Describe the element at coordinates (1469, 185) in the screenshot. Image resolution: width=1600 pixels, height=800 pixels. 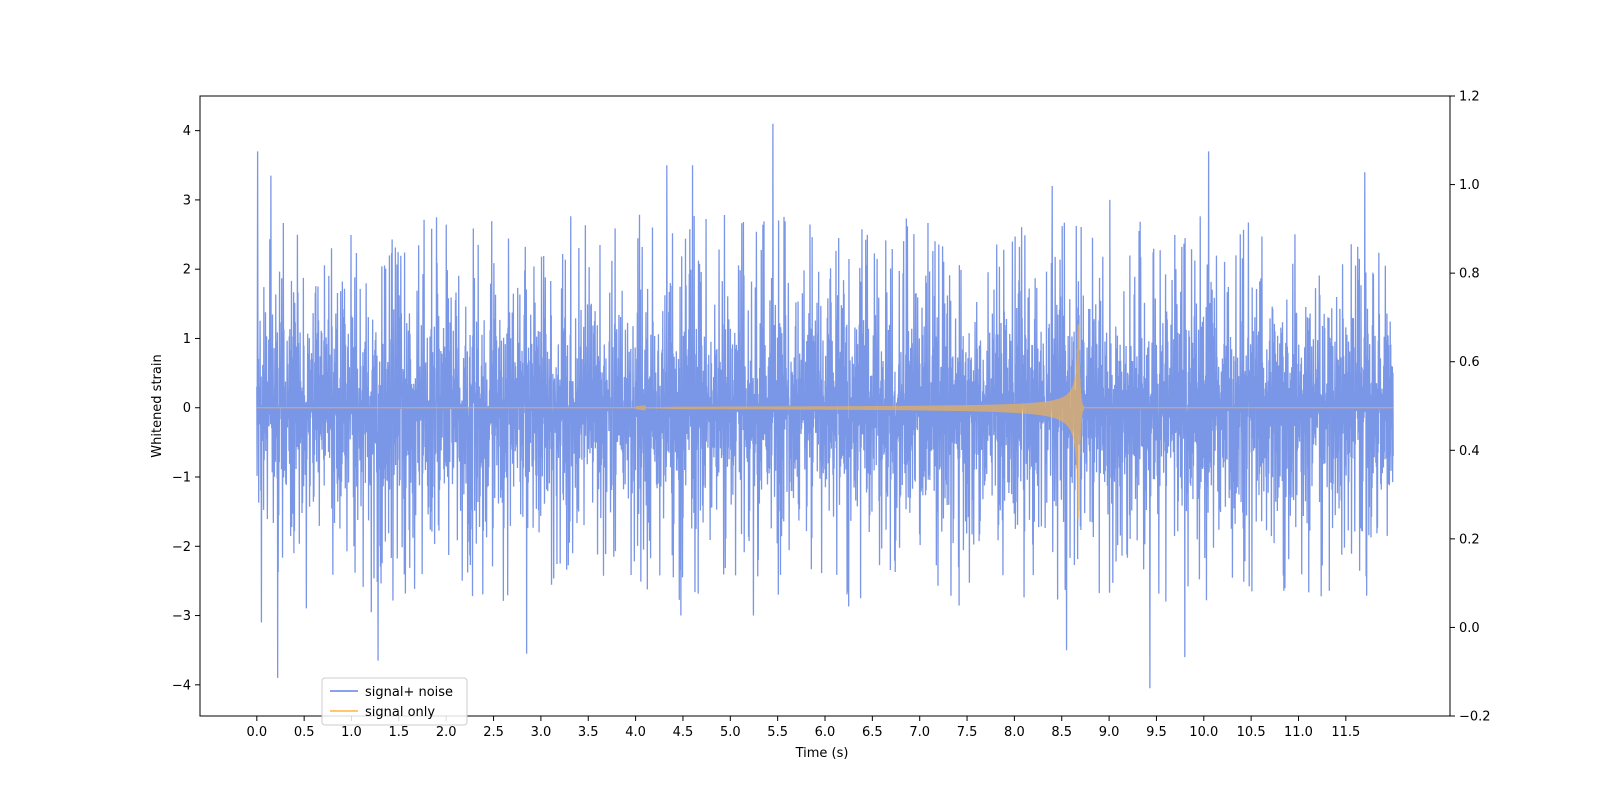
I see `y2-tick-label: 1.0` at that location.